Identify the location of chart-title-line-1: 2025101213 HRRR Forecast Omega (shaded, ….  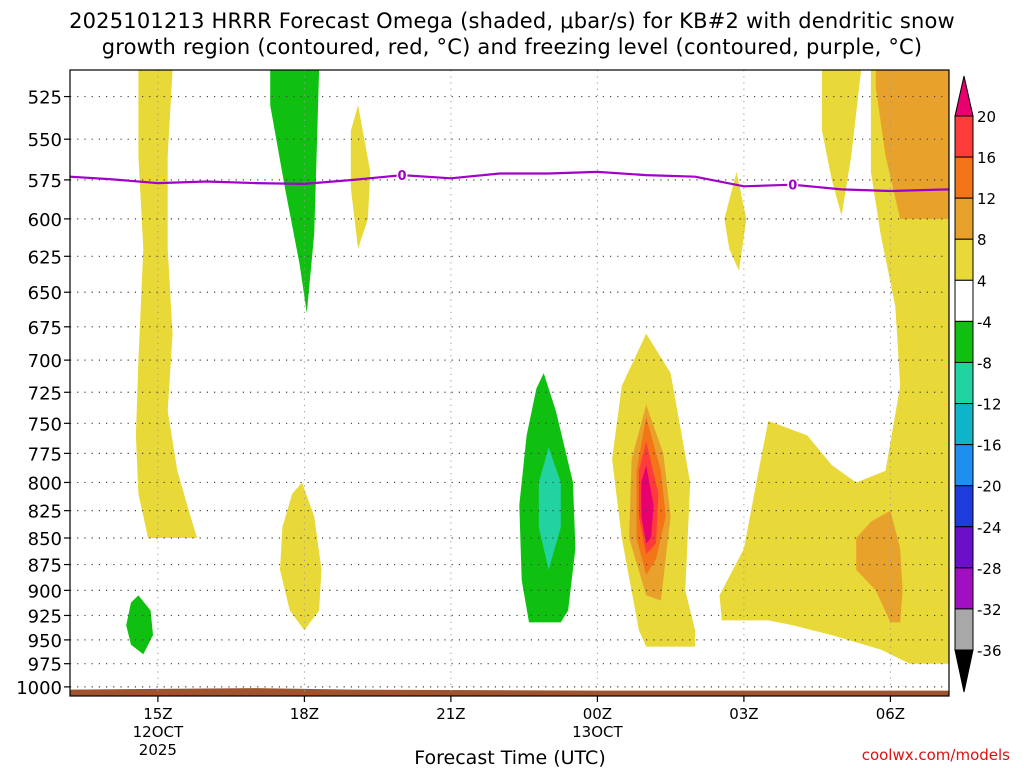
(512, 21).